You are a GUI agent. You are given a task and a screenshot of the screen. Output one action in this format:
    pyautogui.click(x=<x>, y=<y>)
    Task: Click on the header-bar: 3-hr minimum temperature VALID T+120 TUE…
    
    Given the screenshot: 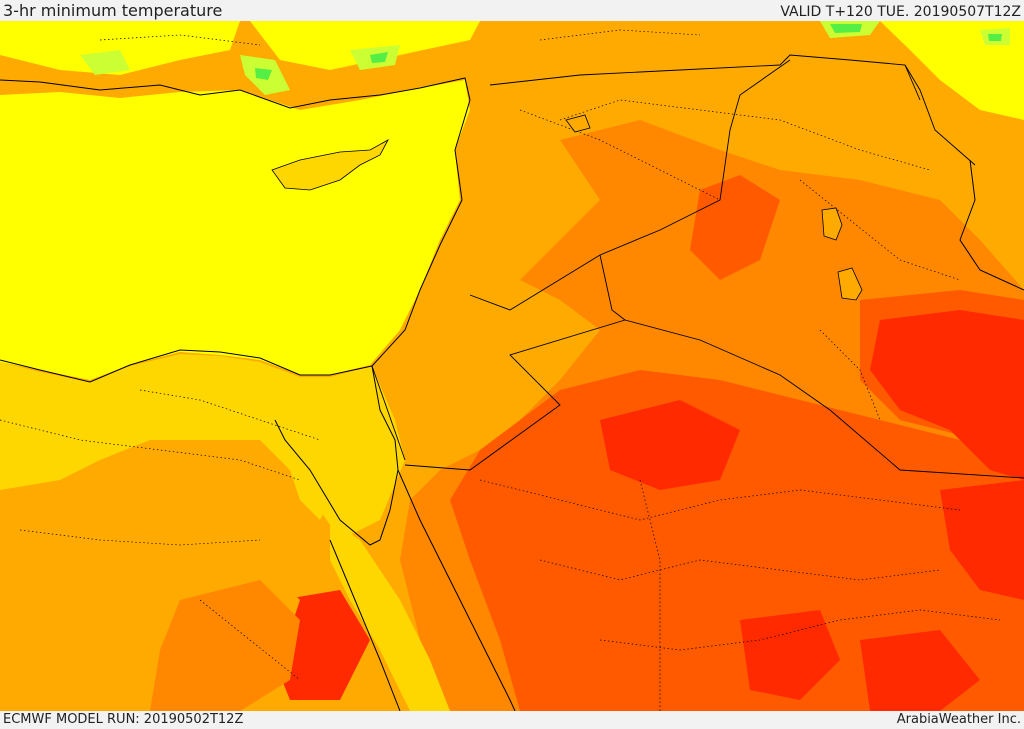 What is the action you would take?
    pyautogui.click(x=512, y=10)
    